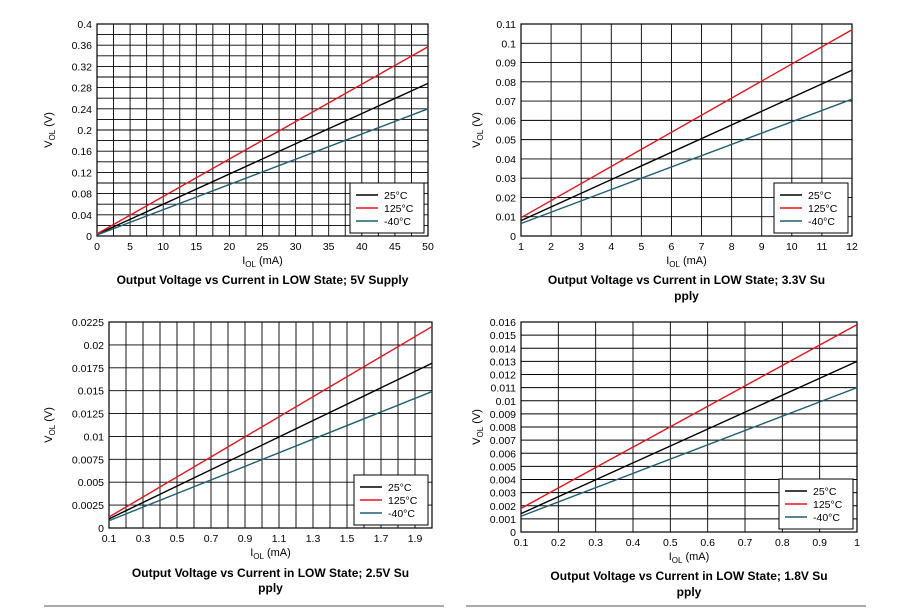 This screenshot has width=920, height=614. What do you see at coordinates (503, 323) in the screenshot?
I see `y-tick-label: 0.016` at bounding box center [503, 323].